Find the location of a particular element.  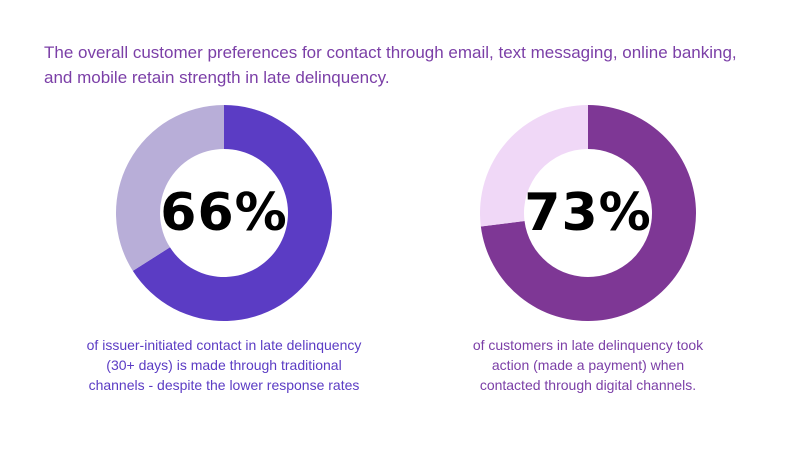

donut-chart-digital: 73% is located at coordinates (588, 213).